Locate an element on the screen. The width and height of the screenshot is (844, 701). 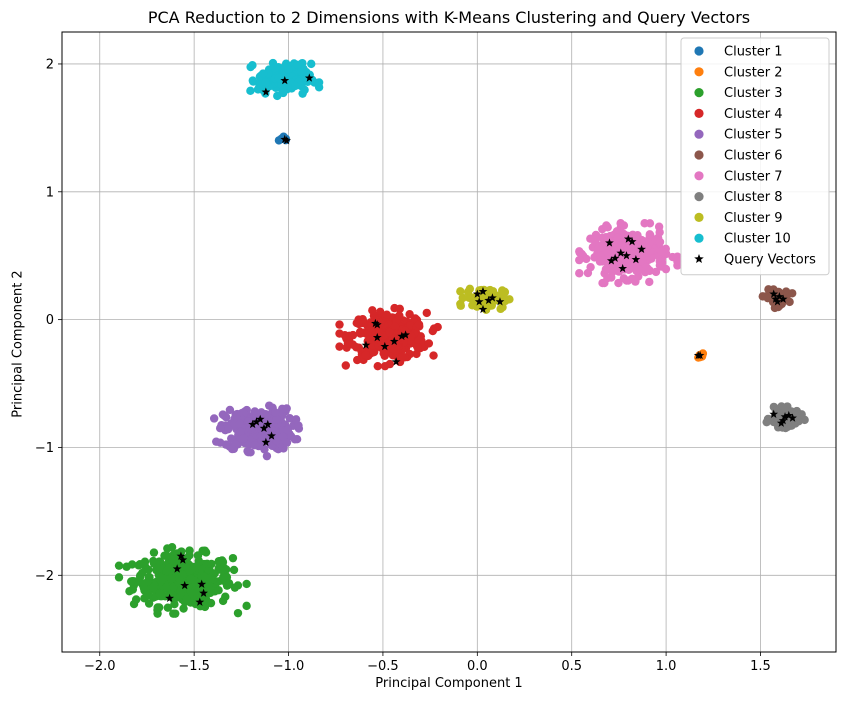
x-tick-label: 1.5 is located at coordinates (760, 666).